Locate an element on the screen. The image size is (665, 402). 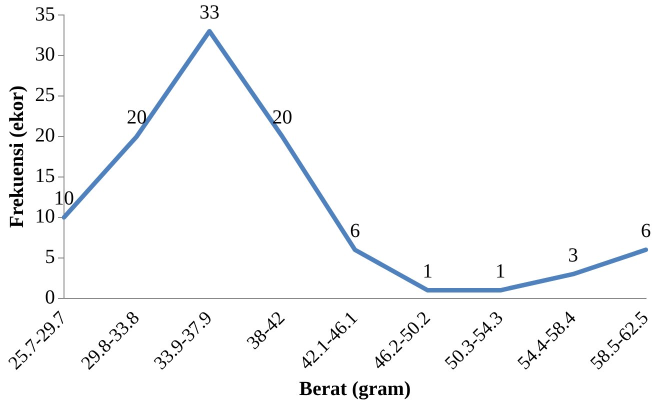
y-tick-label: 30 is located at coordinates (45, 55).